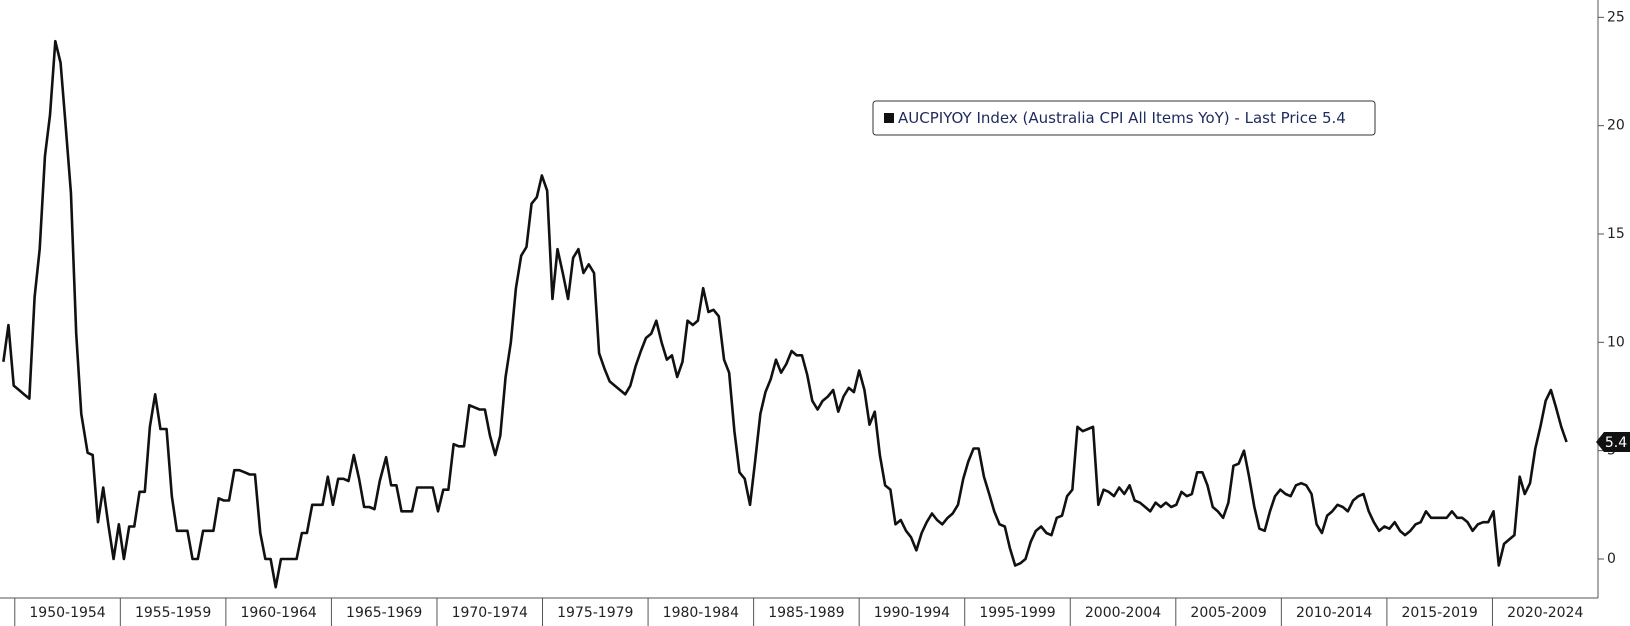  I want to click on last-price-label: 5.4, so click(1616, 443).